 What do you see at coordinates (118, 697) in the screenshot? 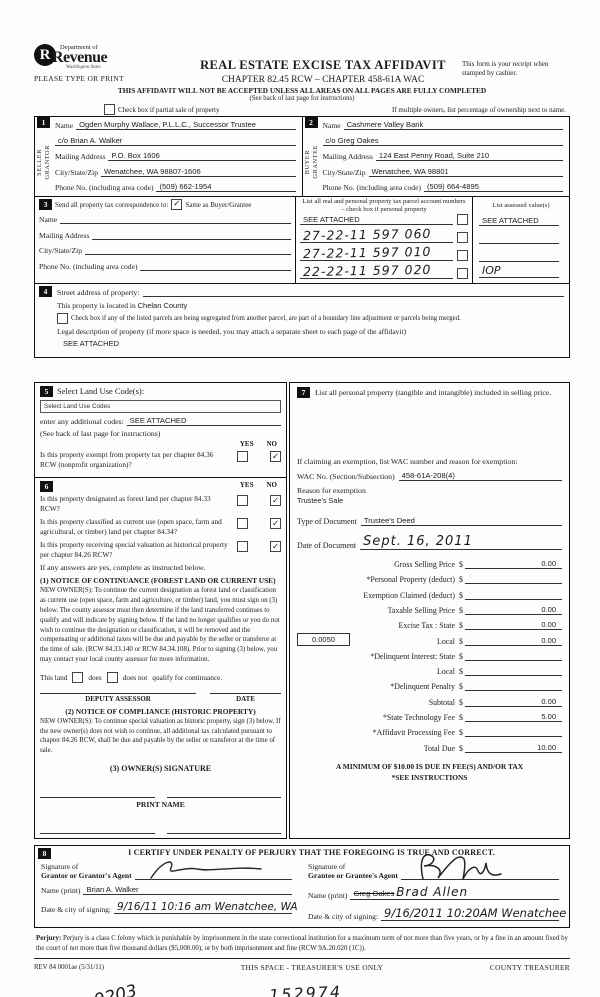
I see `deputy-assessor-signature-line: DEPUTY ASSESSOR` at bounding box center [118, 697].